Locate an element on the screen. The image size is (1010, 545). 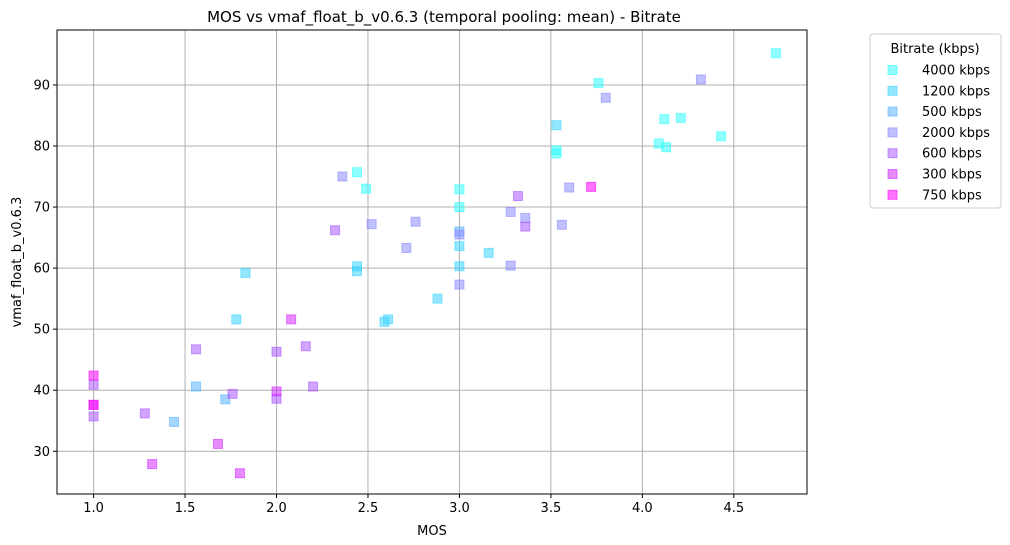
x-tick-label: 2.5 is located at coordinates (368, 508).